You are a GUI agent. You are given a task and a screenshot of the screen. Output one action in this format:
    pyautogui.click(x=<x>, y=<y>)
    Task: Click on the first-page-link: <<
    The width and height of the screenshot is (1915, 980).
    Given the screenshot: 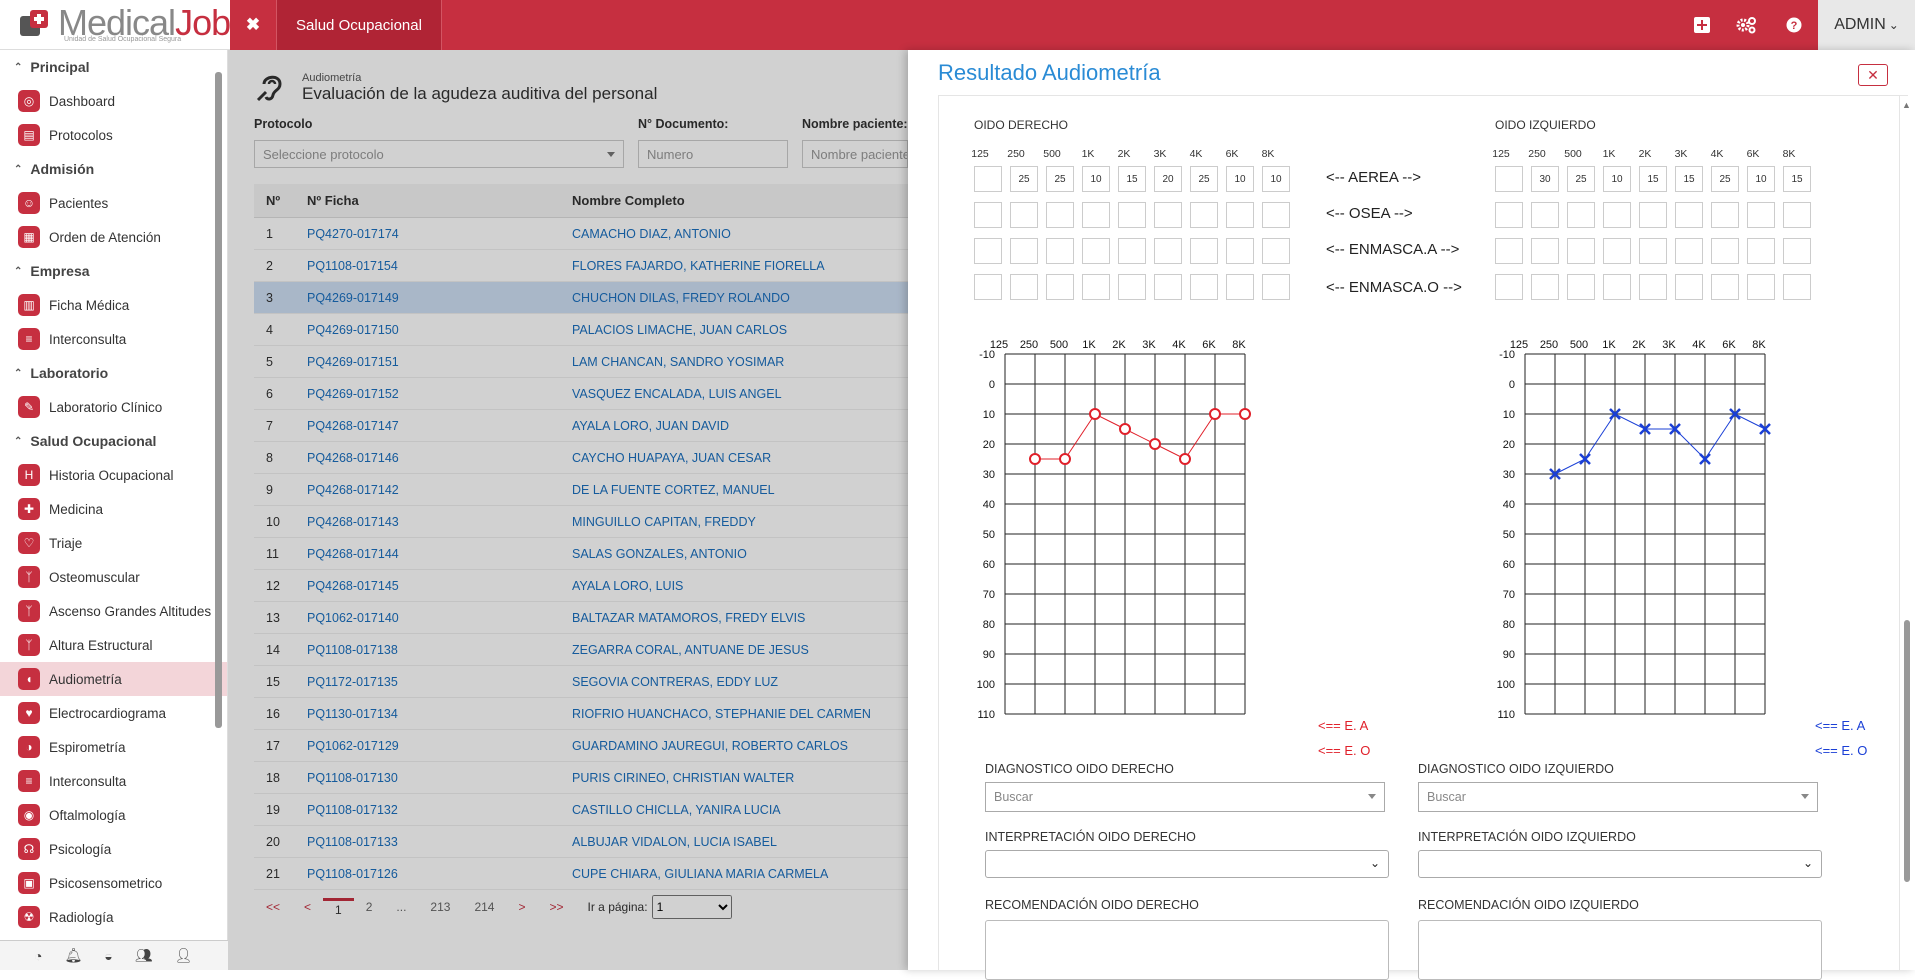 What is the action you would take?
    pyautogui.click(x=273, y=907)
    